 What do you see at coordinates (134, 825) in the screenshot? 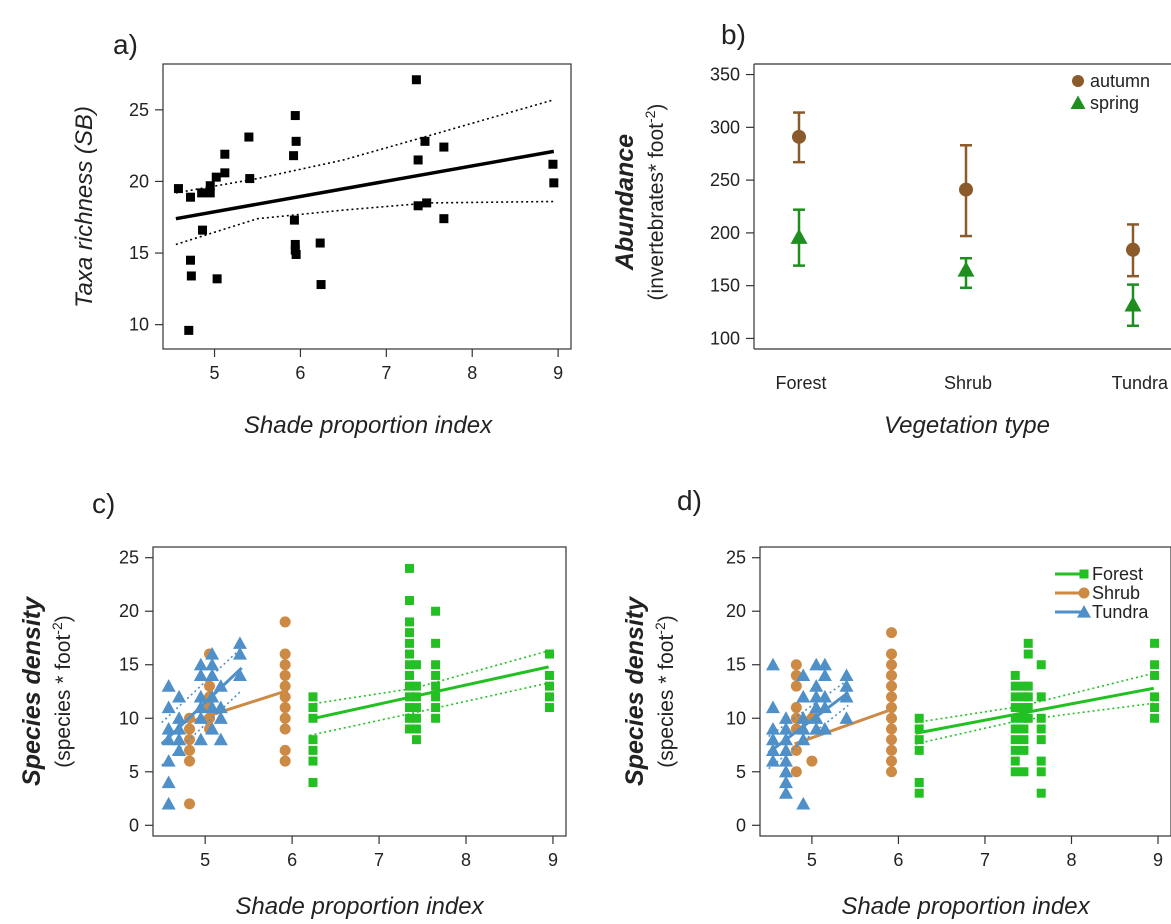
I see `y-tick-label: 0` at bounding box center [134, 825].